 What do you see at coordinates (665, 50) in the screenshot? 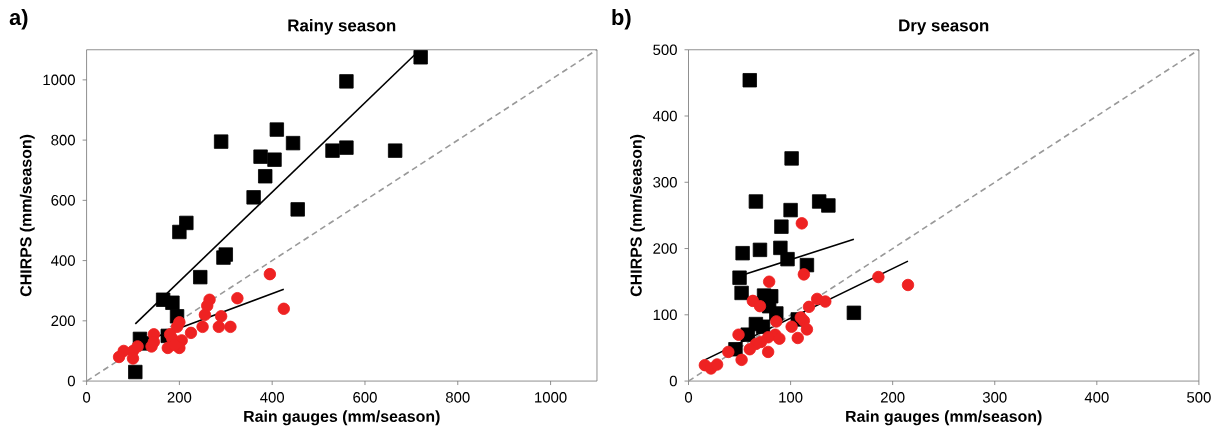
I see `y-tick-label: 500` at bounding box center [665, 50].